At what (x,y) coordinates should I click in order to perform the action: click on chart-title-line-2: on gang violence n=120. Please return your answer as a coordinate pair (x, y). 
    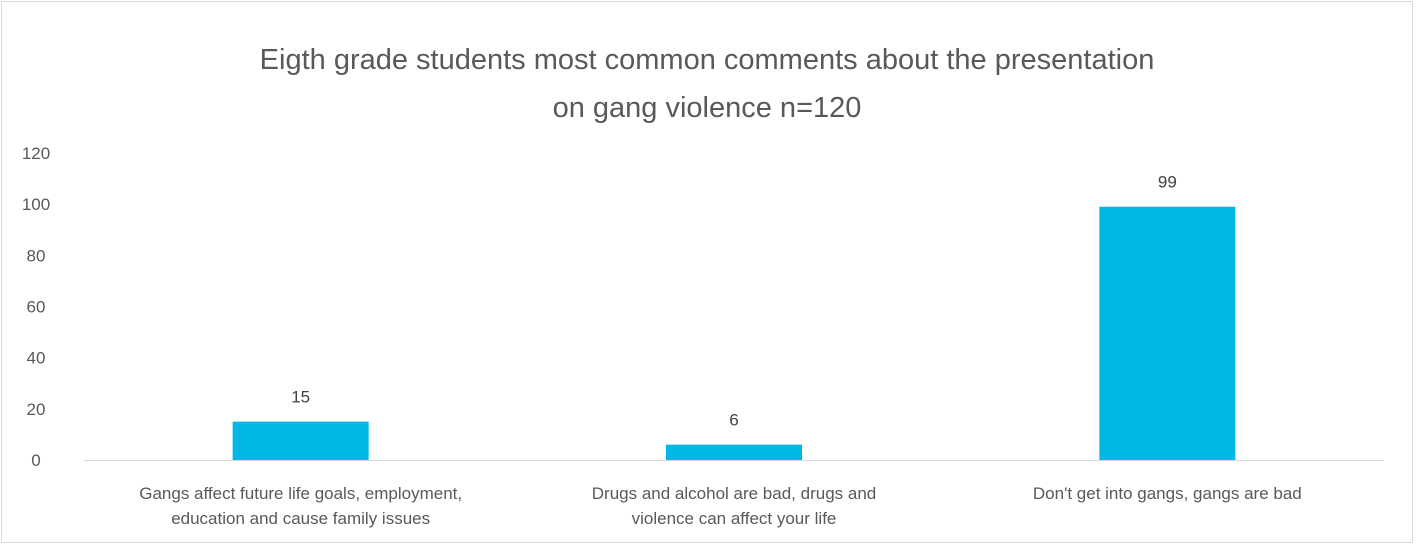
    Looking at the image, I should click on (707, 108).